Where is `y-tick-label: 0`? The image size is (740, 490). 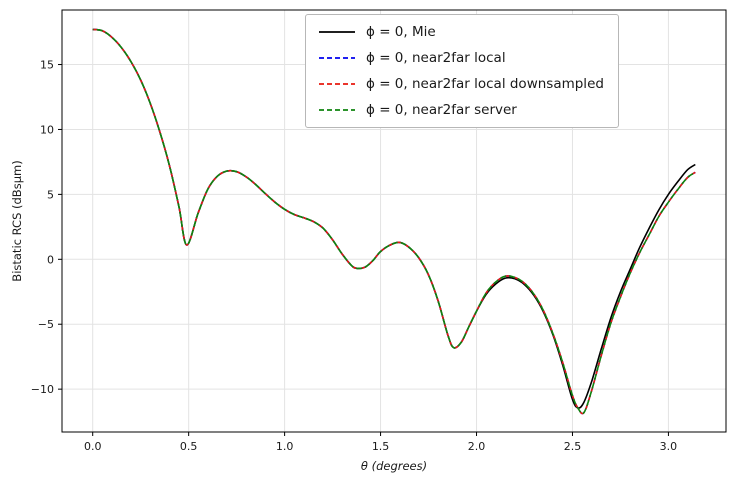
y-tick-label: 0 is located at coordinates (50, 259).